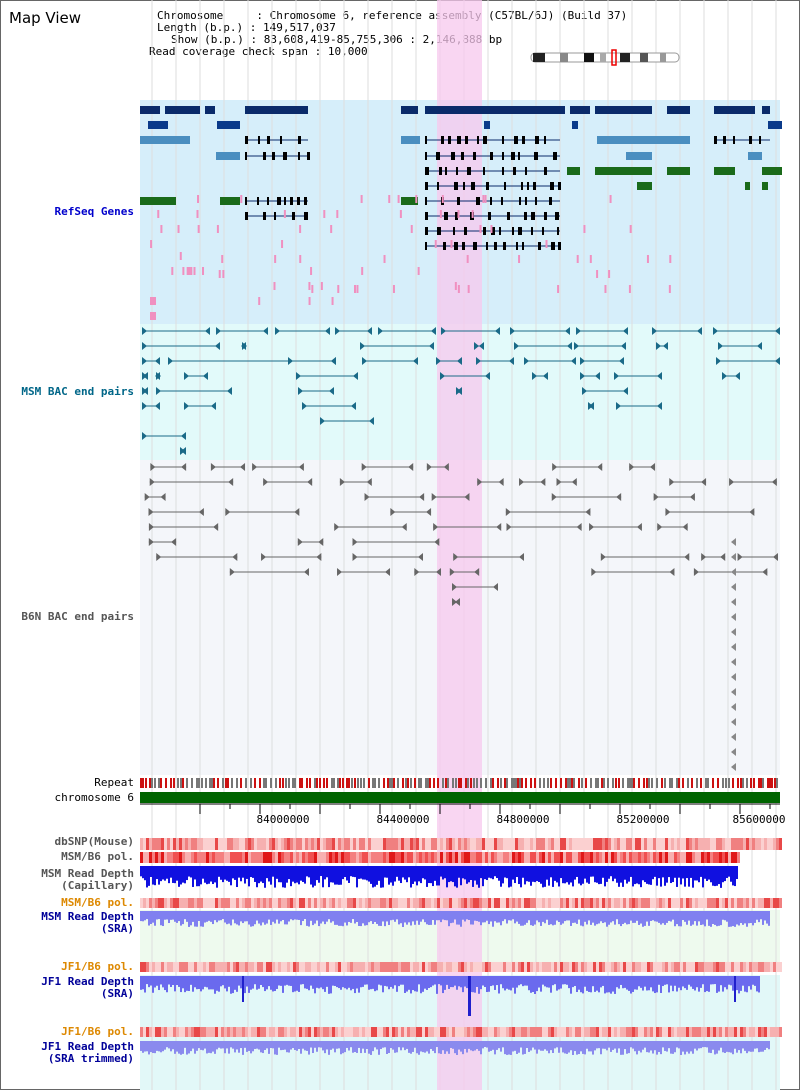 This screenshot has width=800, height=1090. What do you see at coordinates (87, 879) in the screenshot?
I see `msm-read-depth-capillary-label: MSM Read Depth (Capillary)` at bounding box center [87, 879].